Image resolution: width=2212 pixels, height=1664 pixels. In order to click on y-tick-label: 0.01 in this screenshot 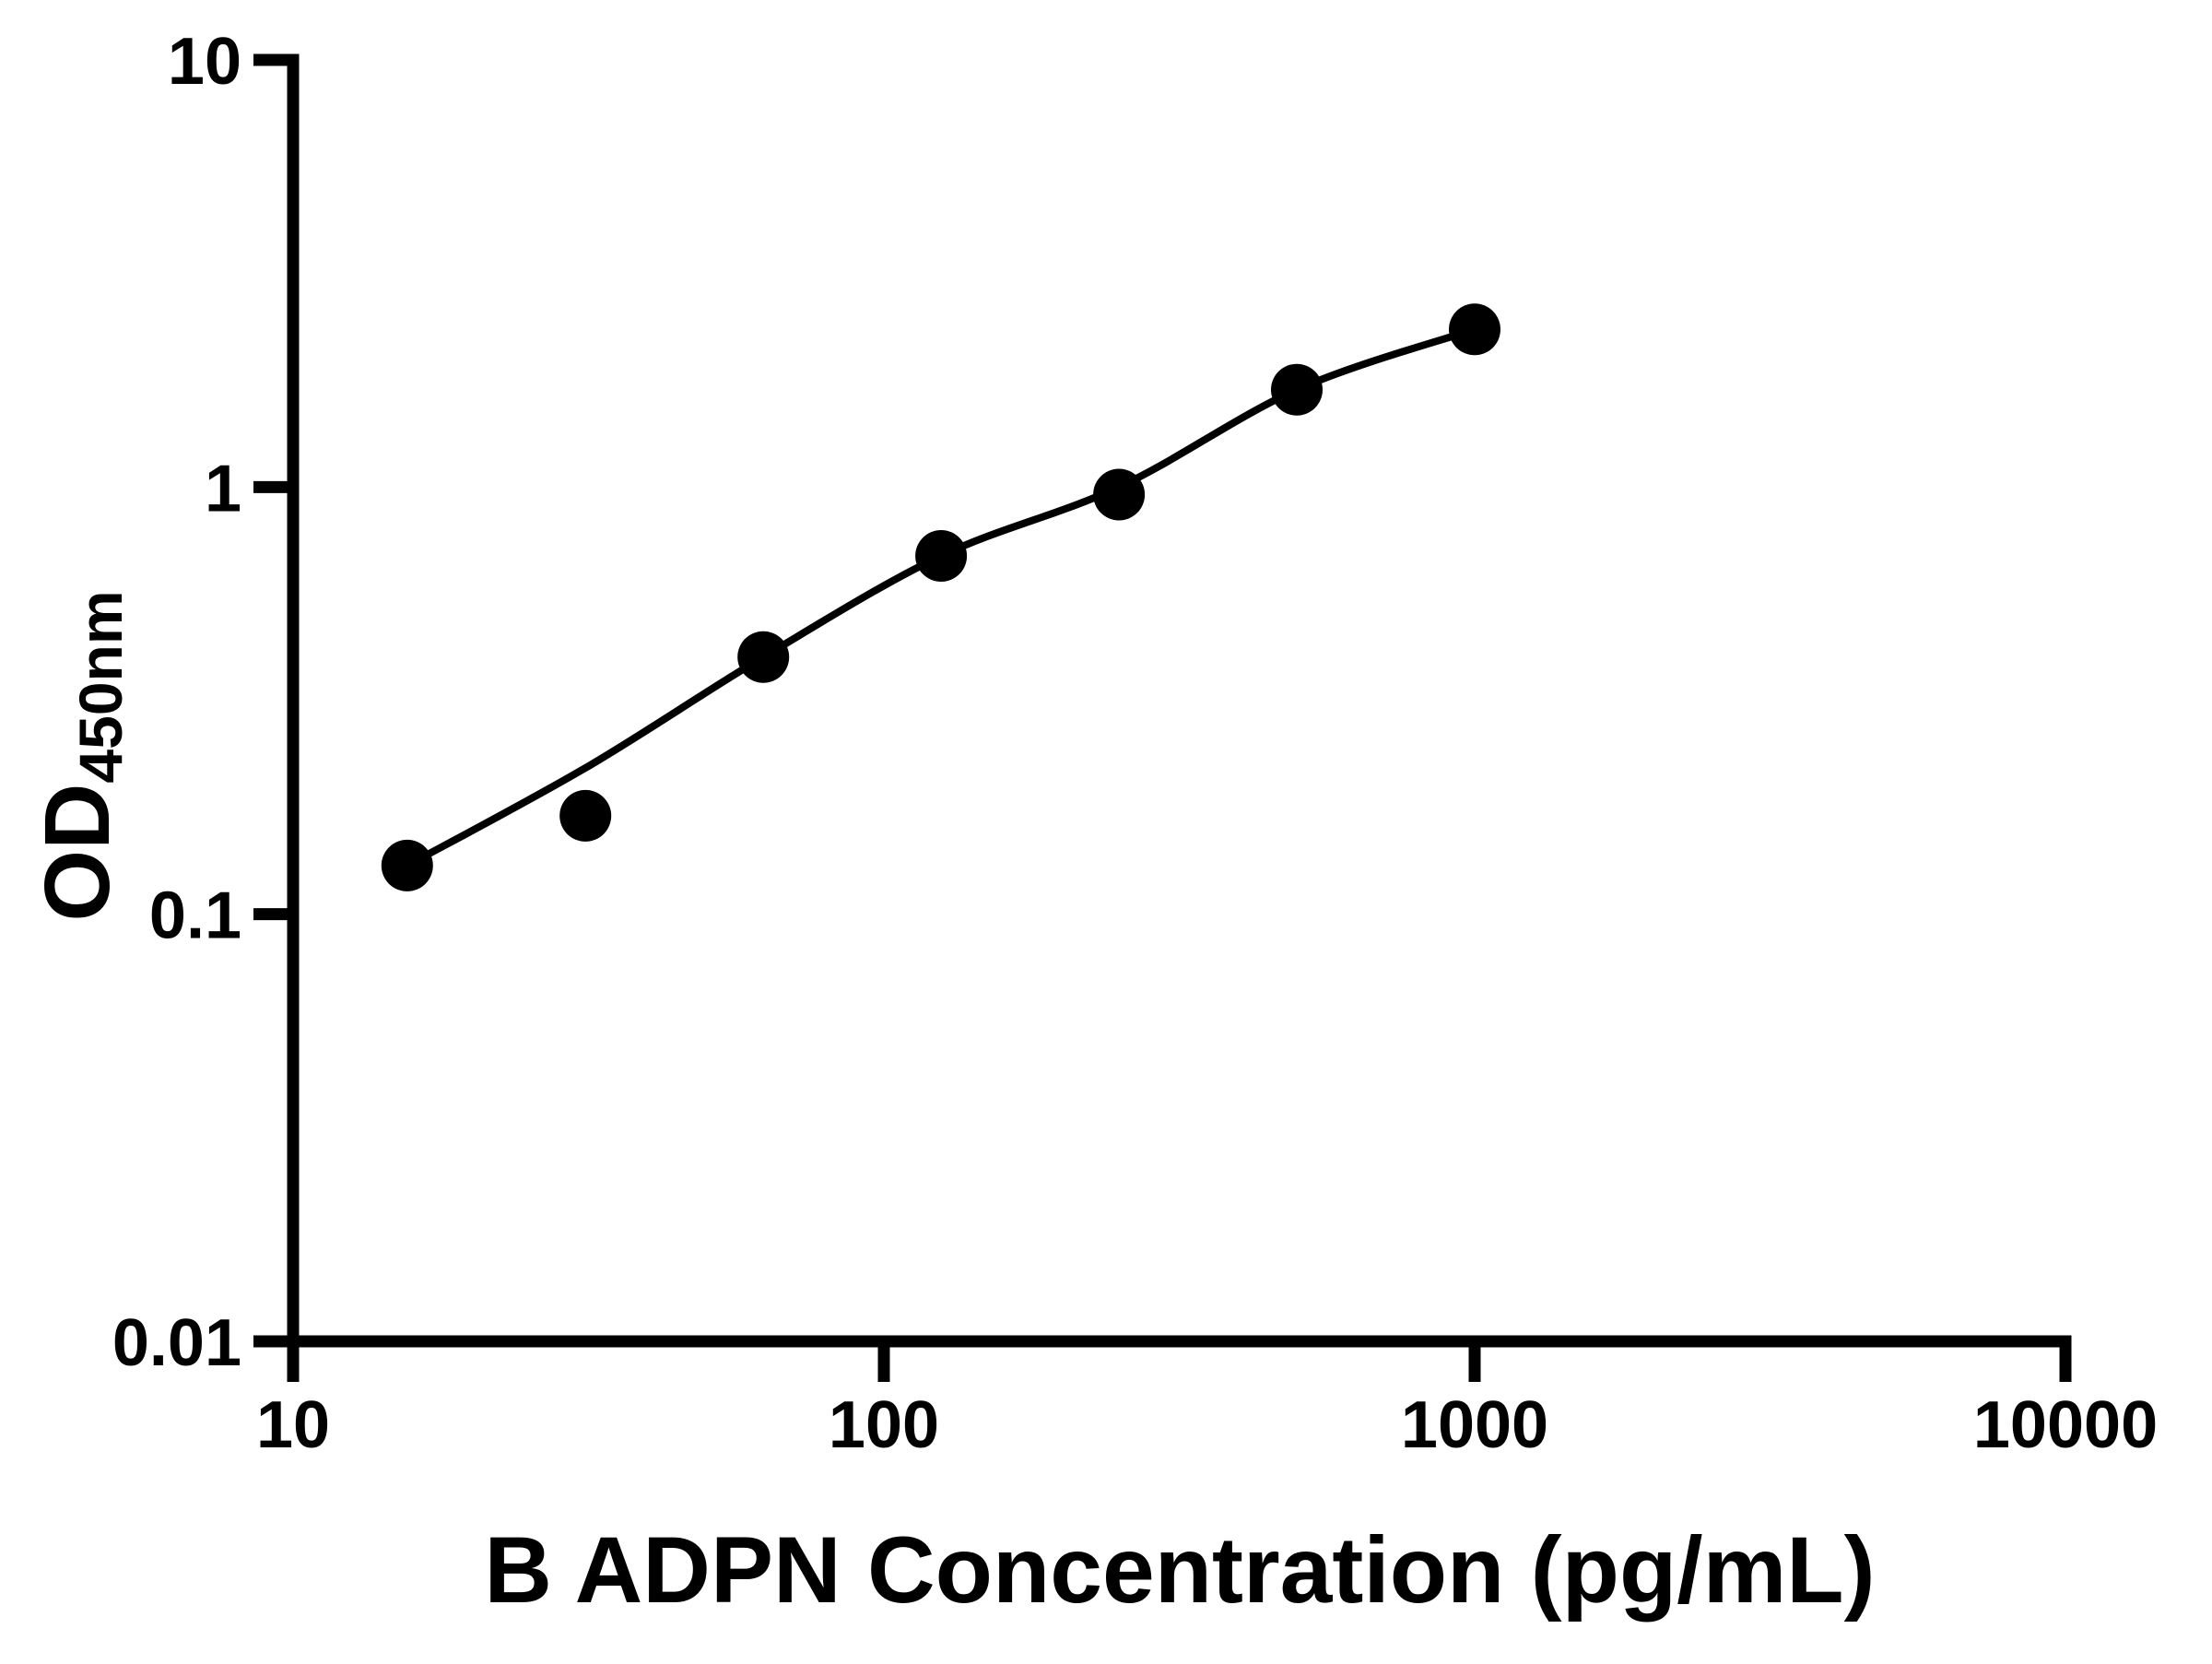, I will do `click(176, 1343)`.